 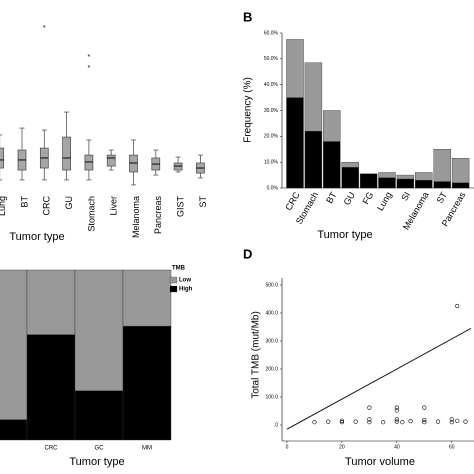 I want to click on panel-label: D, so click(x=247, y=253).